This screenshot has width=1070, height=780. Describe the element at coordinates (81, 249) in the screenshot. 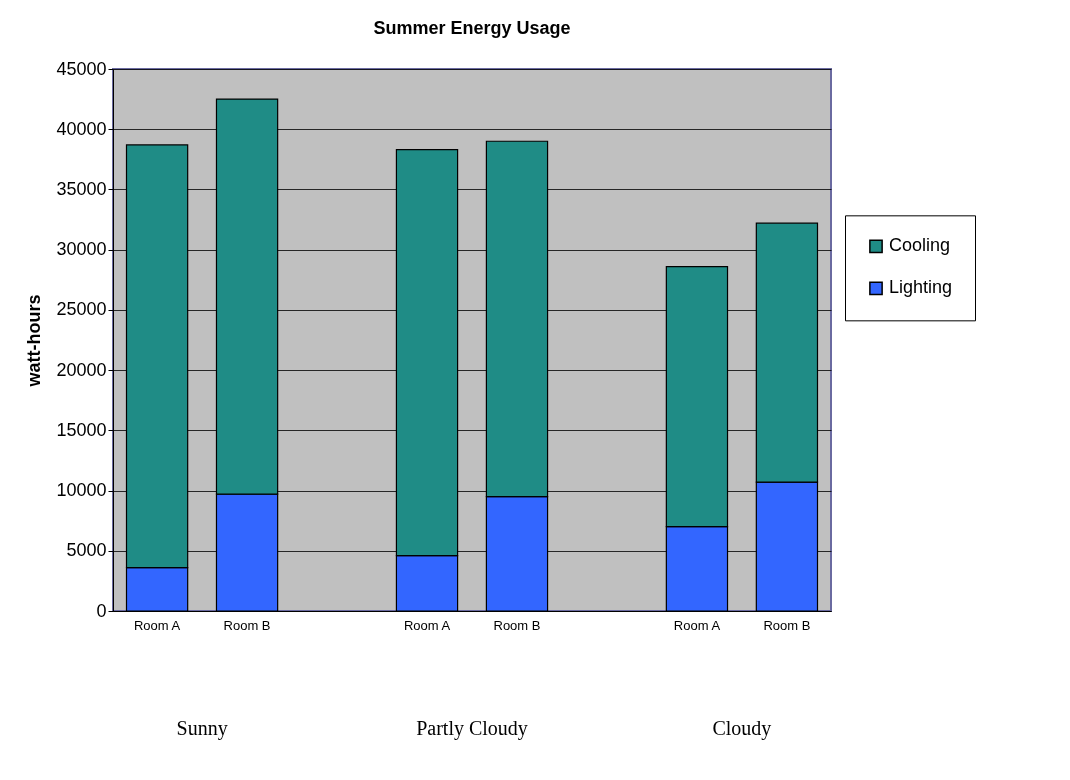

I see `y-tick-label: 30000` at that location.